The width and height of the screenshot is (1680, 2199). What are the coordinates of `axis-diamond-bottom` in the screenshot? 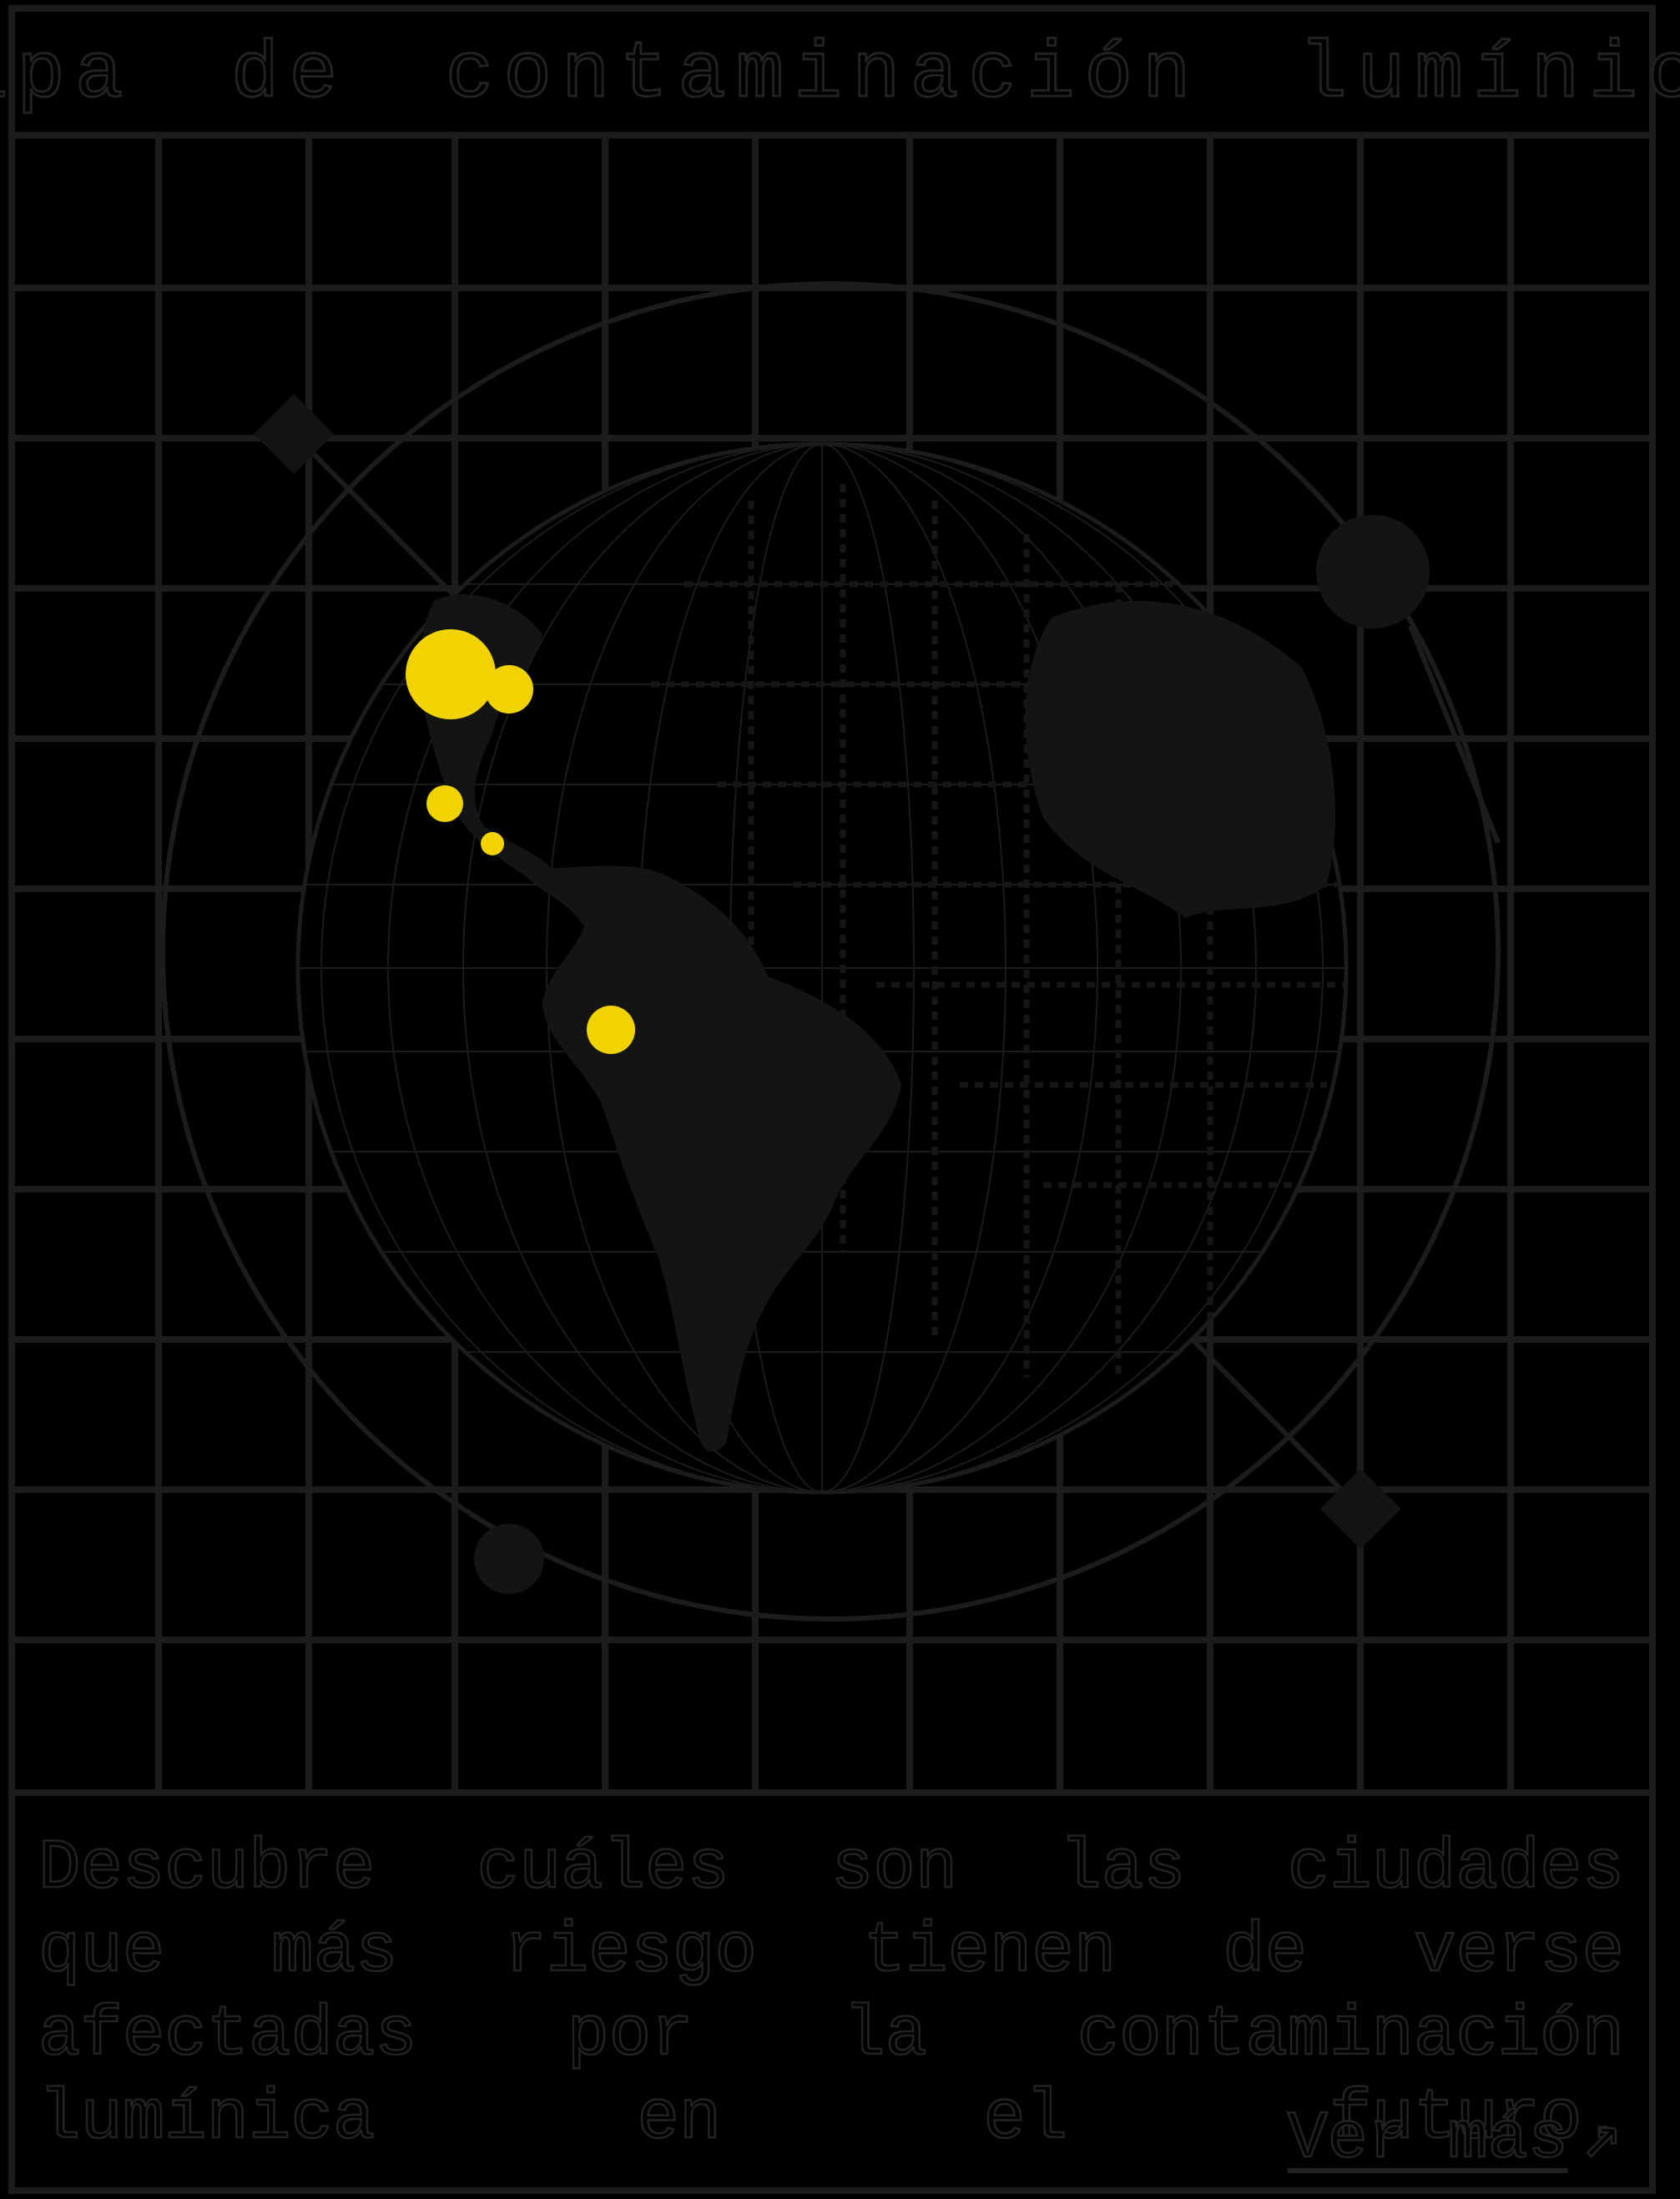 It's located at (1360, 1509).